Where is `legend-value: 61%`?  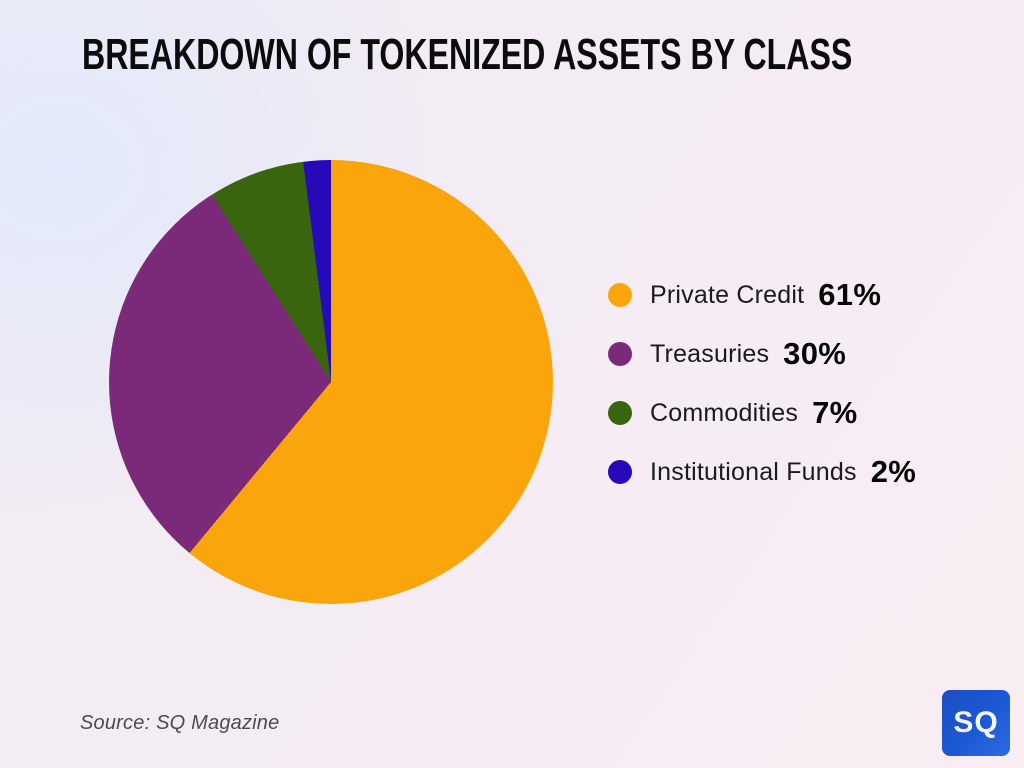
legend-value: 61% is located at coordinates (850, 294).